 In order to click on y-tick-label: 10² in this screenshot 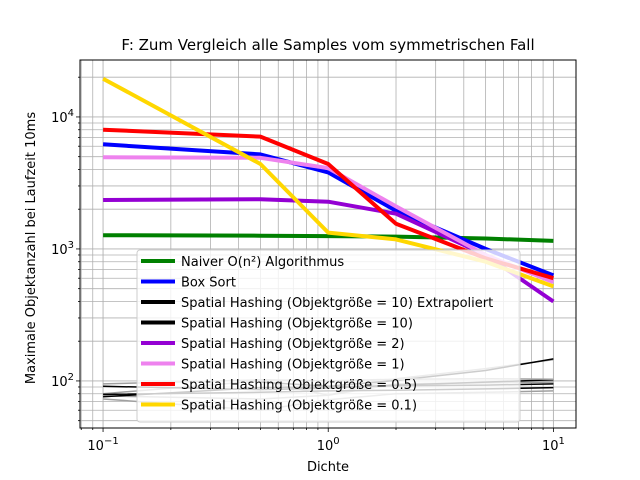, I will do `click(62, 381)`.